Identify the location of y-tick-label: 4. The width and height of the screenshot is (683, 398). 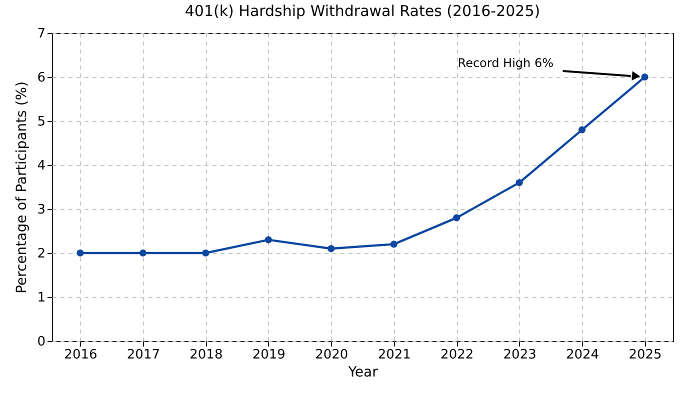
(41, 166).